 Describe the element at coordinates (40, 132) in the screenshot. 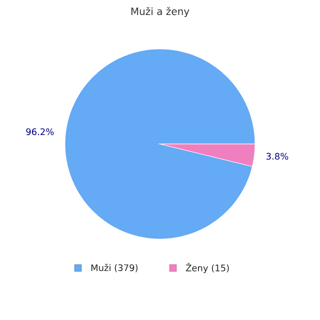

I see `data-label: 96.2%` at that location.